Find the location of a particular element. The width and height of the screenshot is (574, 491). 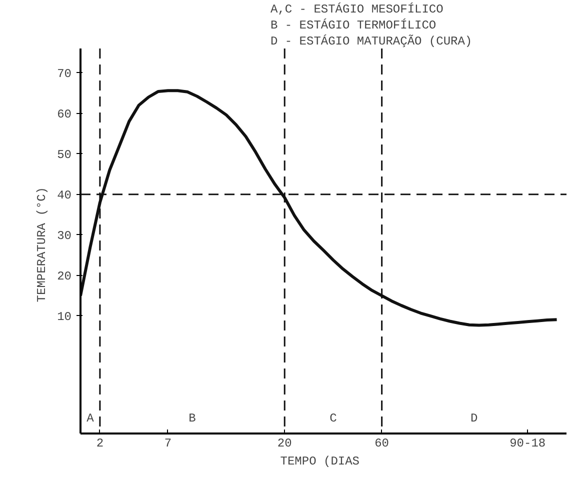

annotation: B is located at coordinates (192, 419).